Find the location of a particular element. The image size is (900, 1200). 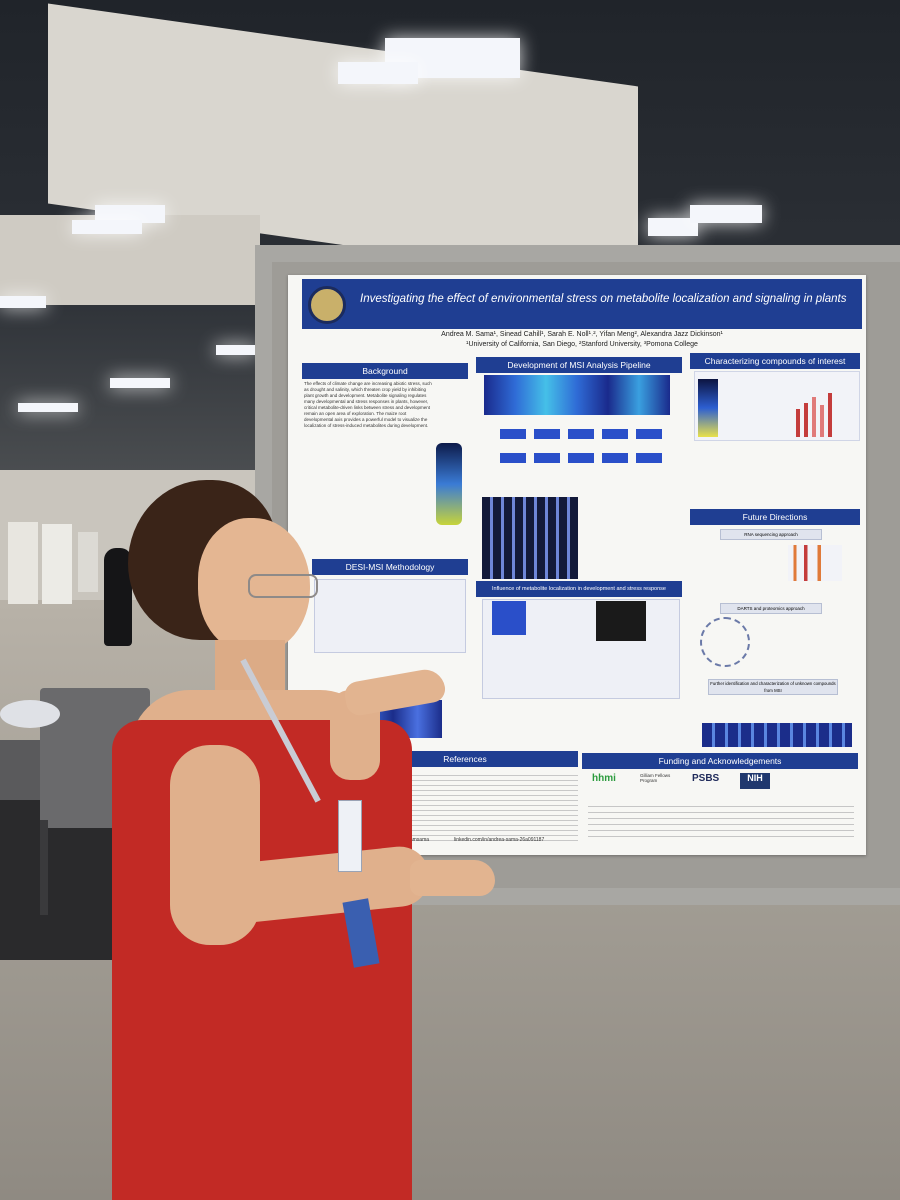

presenter-left-hand is located at coordinates (452, 878).